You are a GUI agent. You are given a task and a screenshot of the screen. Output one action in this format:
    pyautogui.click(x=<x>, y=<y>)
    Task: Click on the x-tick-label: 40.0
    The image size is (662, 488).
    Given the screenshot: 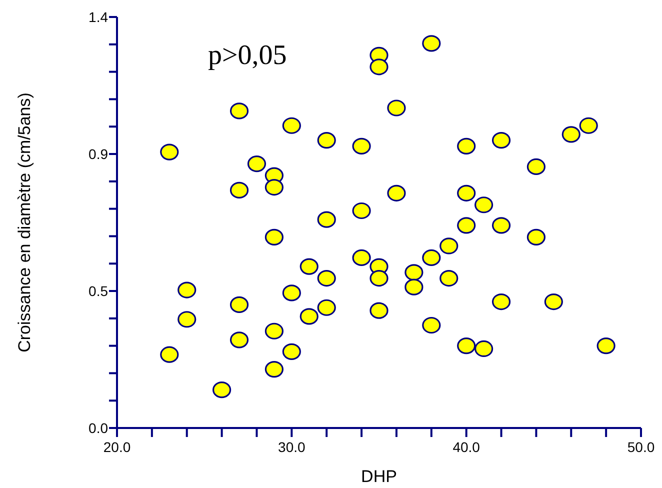 What is the action you would take?
    pyautogui.click(x=466, y=447)
    